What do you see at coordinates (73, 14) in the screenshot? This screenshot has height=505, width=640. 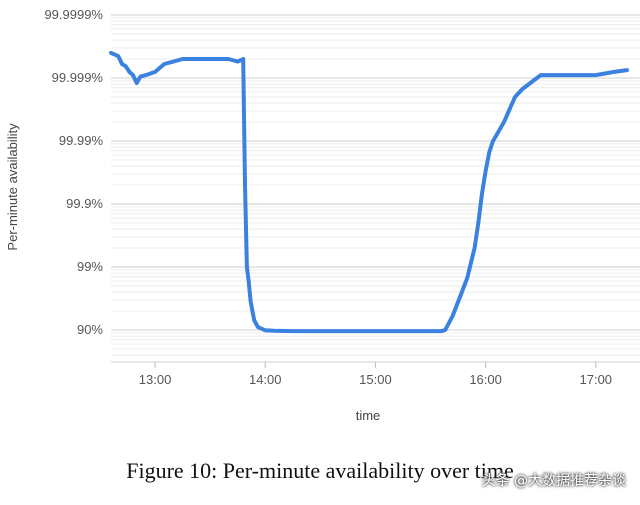 I see `y-tick-label: 99.9999%` at bounding box center [73, 14].